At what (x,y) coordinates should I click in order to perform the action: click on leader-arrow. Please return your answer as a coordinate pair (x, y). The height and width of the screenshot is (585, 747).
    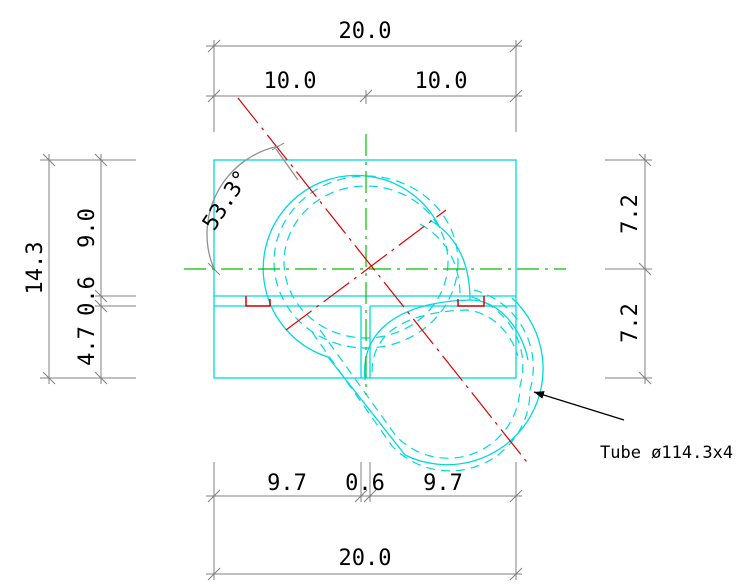
    Looking at the image, I should click on (579, 406).